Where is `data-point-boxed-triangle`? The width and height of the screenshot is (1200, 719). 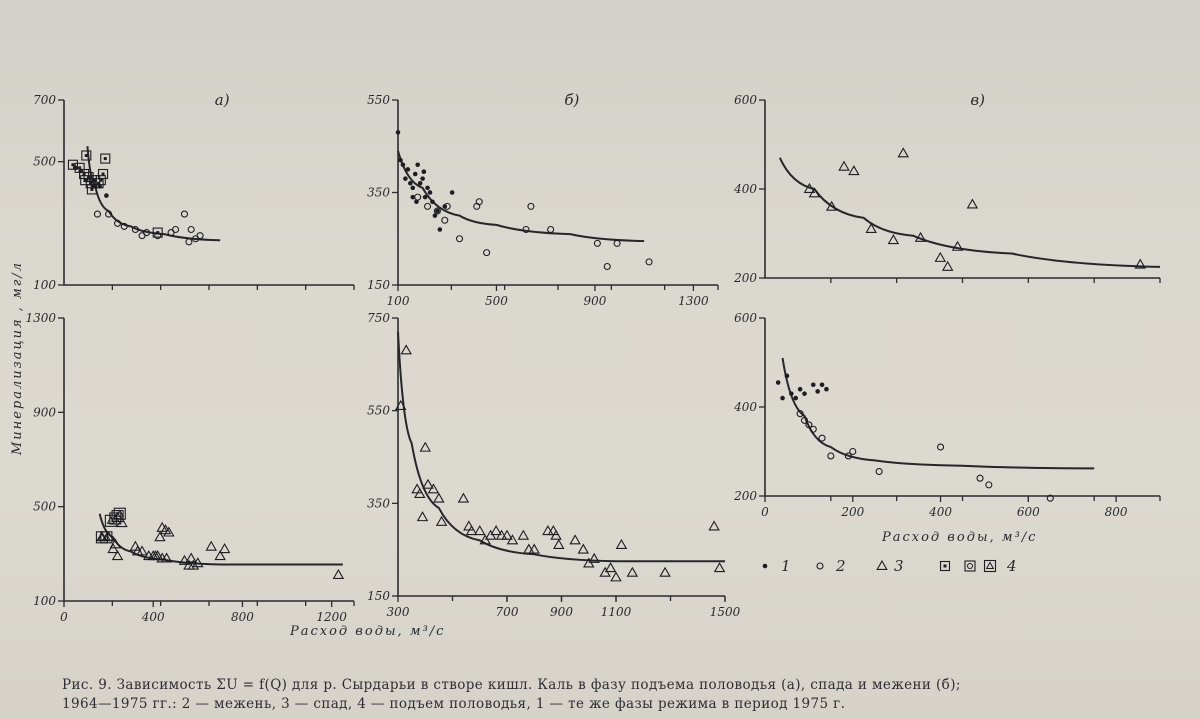 data-point-boxed-triangle is located at coordinates (119, 513).